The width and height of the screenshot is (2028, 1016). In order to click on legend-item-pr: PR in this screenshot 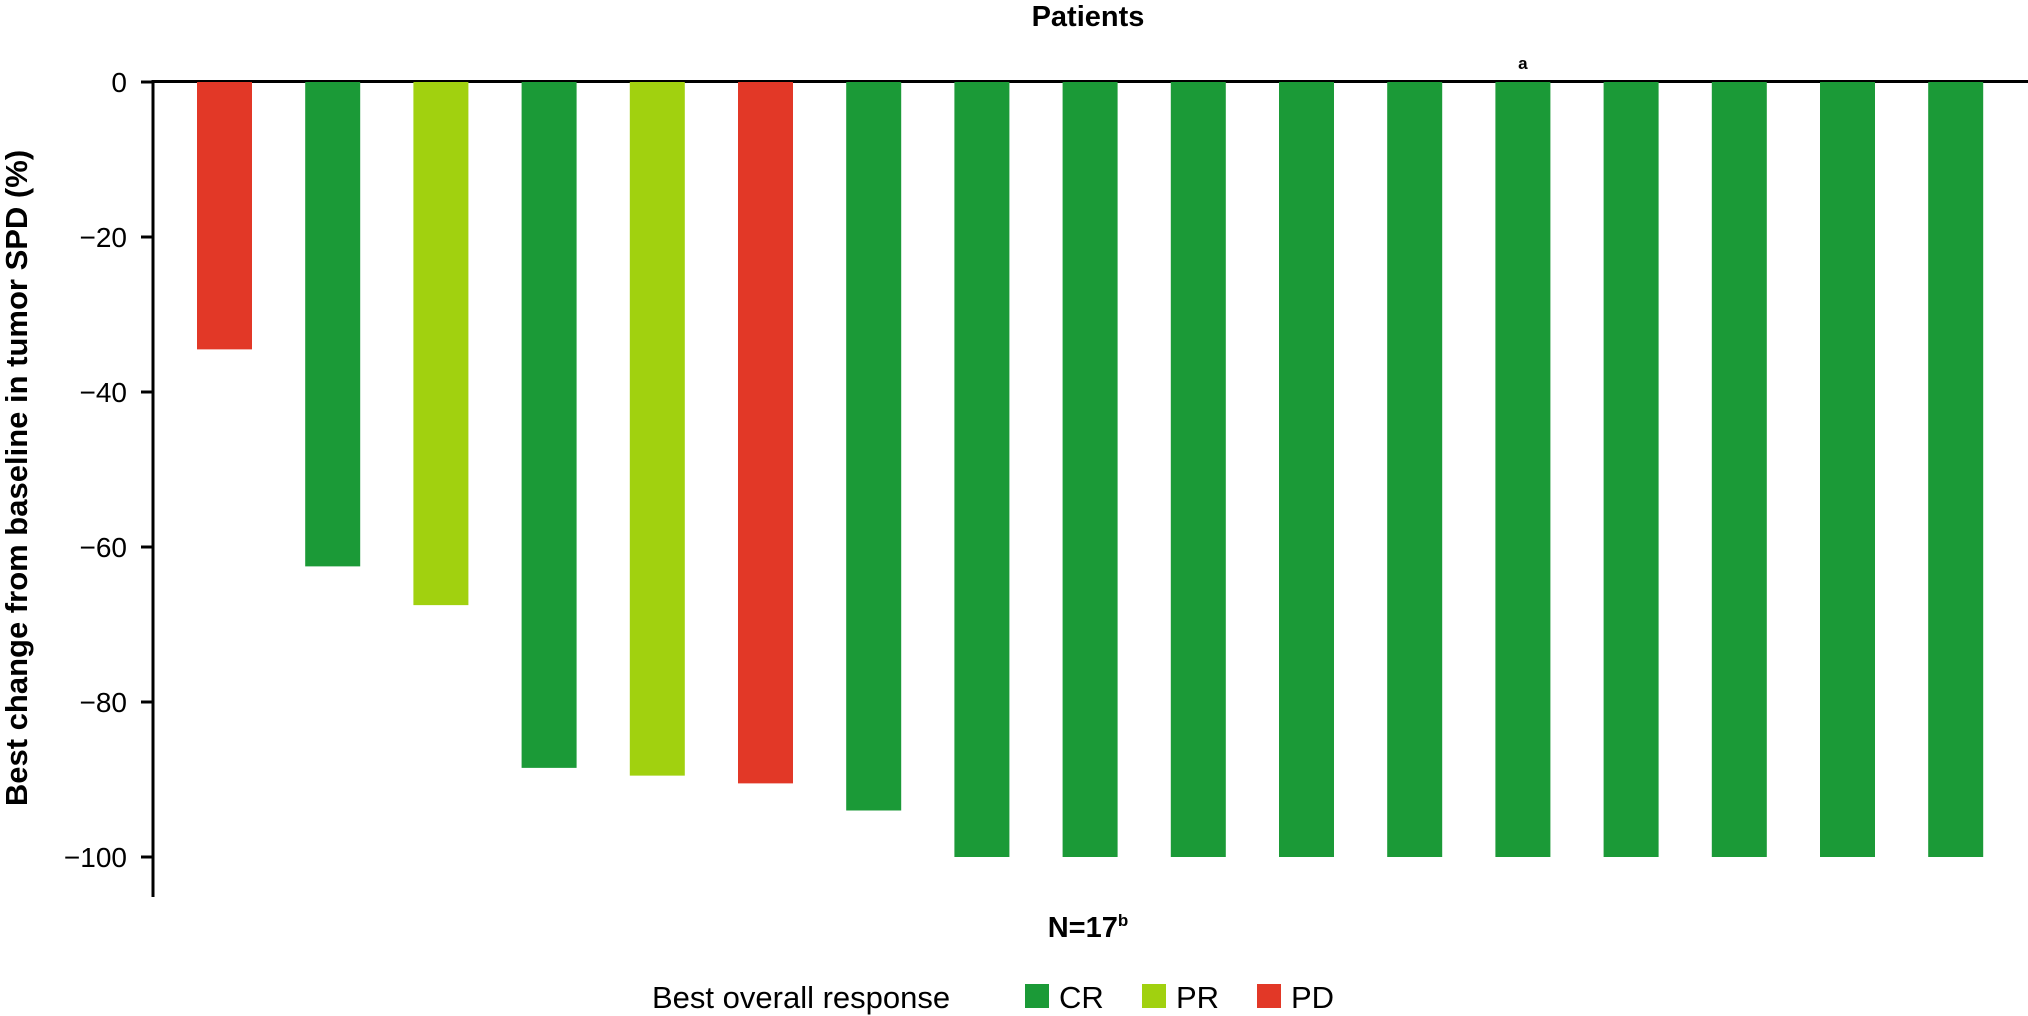, I will do `click(1180, 997)`.